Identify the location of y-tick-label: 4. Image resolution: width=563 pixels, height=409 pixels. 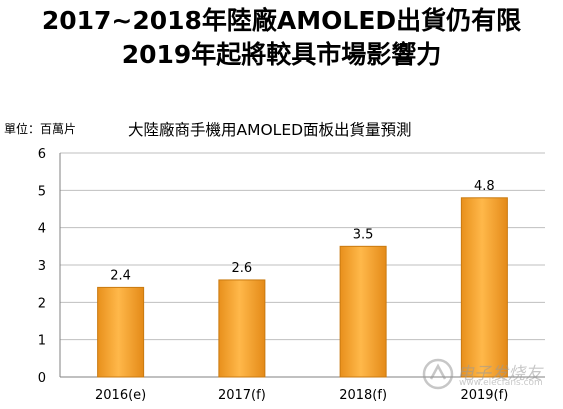
(42, 229).